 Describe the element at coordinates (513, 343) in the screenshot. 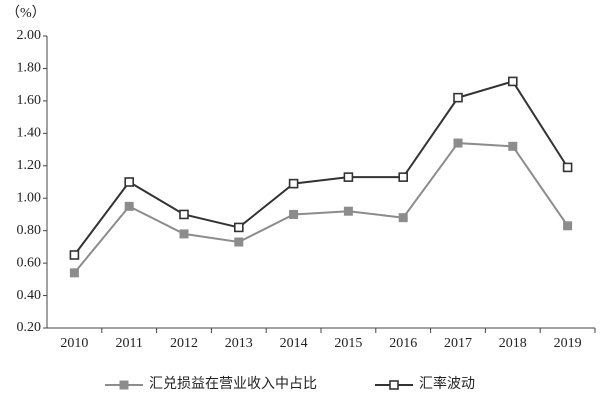

I see `x-tick-label: 2018` at that location.